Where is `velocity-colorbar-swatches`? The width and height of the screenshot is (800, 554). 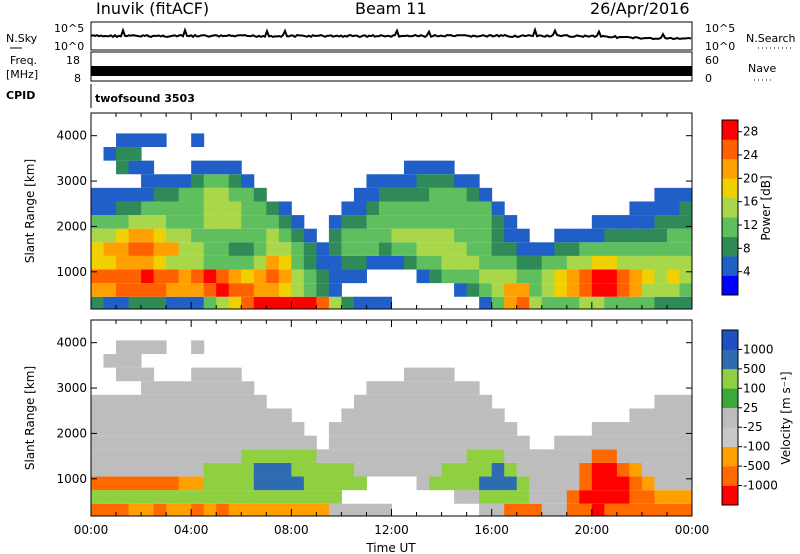
velocity-colorbar-swatches is located at coordinates (730, 418).